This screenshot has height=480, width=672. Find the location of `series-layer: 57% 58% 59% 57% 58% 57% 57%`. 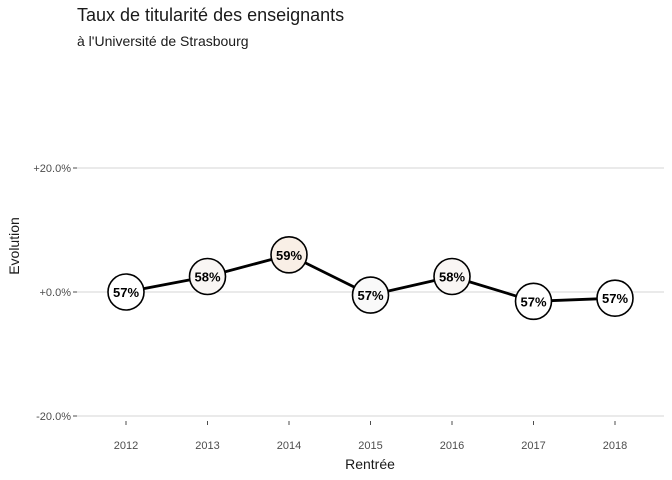

series-layer: 57% 58% 59% 57% 58% 57% 57% is located at coordinates (370, 278).